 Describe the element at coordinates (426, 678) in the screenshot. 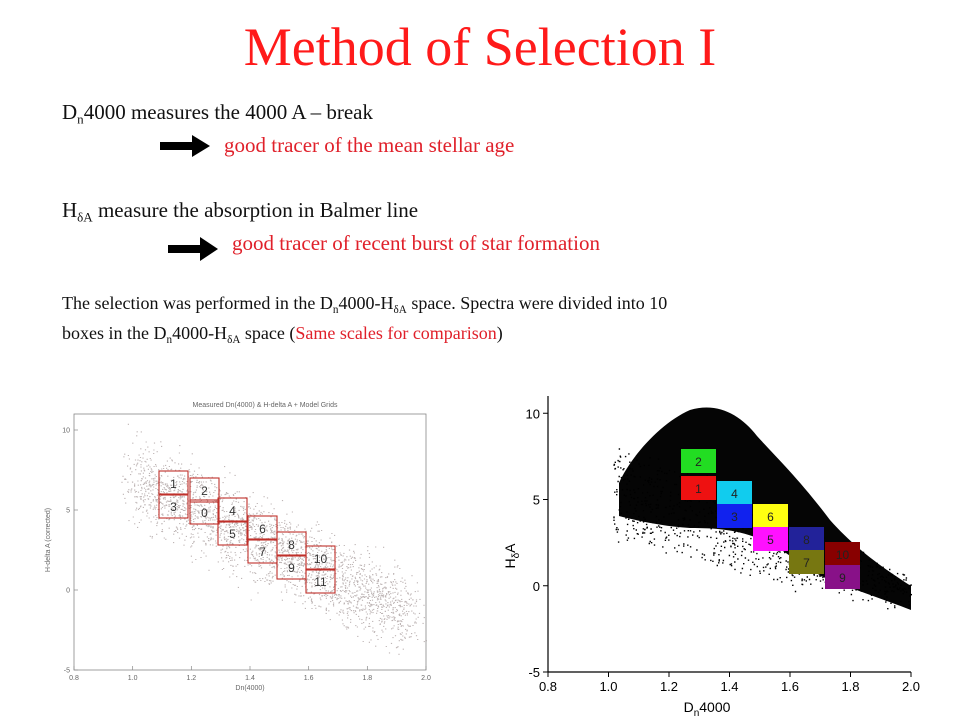

I see `left-x-tick-label: 2.0` at that location.